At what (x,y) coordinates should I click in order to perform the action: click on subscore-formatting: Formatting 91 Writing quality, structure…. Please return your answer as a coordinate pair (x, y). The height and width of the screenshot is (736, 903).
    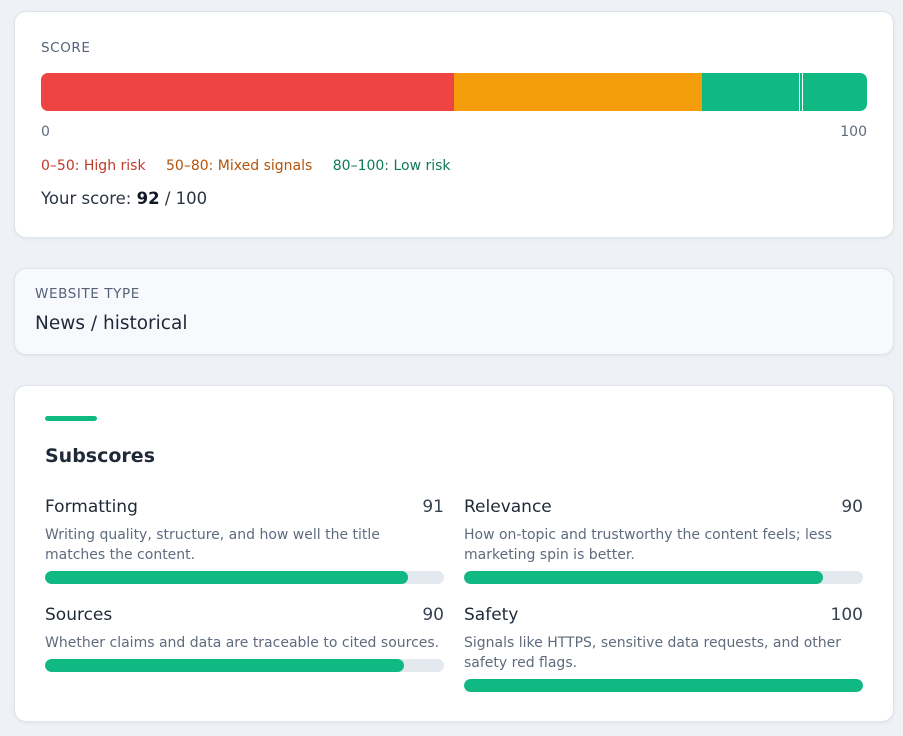
    Looking at the image, I should click on (244, 540).